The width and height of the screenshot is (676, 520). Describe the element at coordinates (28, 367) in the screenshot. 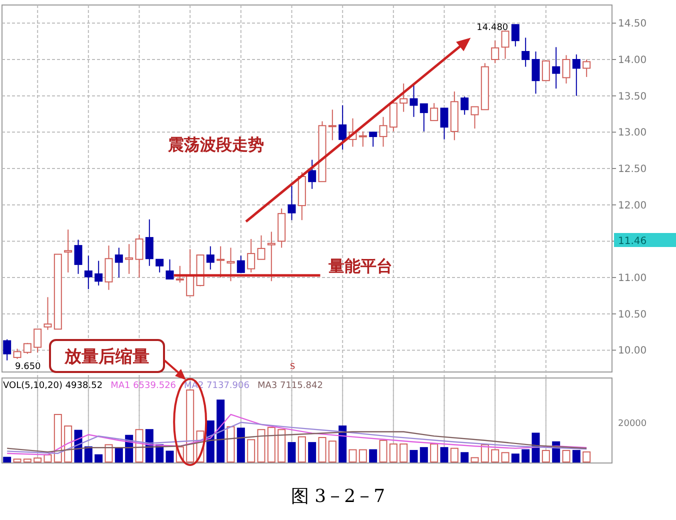

I see `annotation: 9.650` at that location.